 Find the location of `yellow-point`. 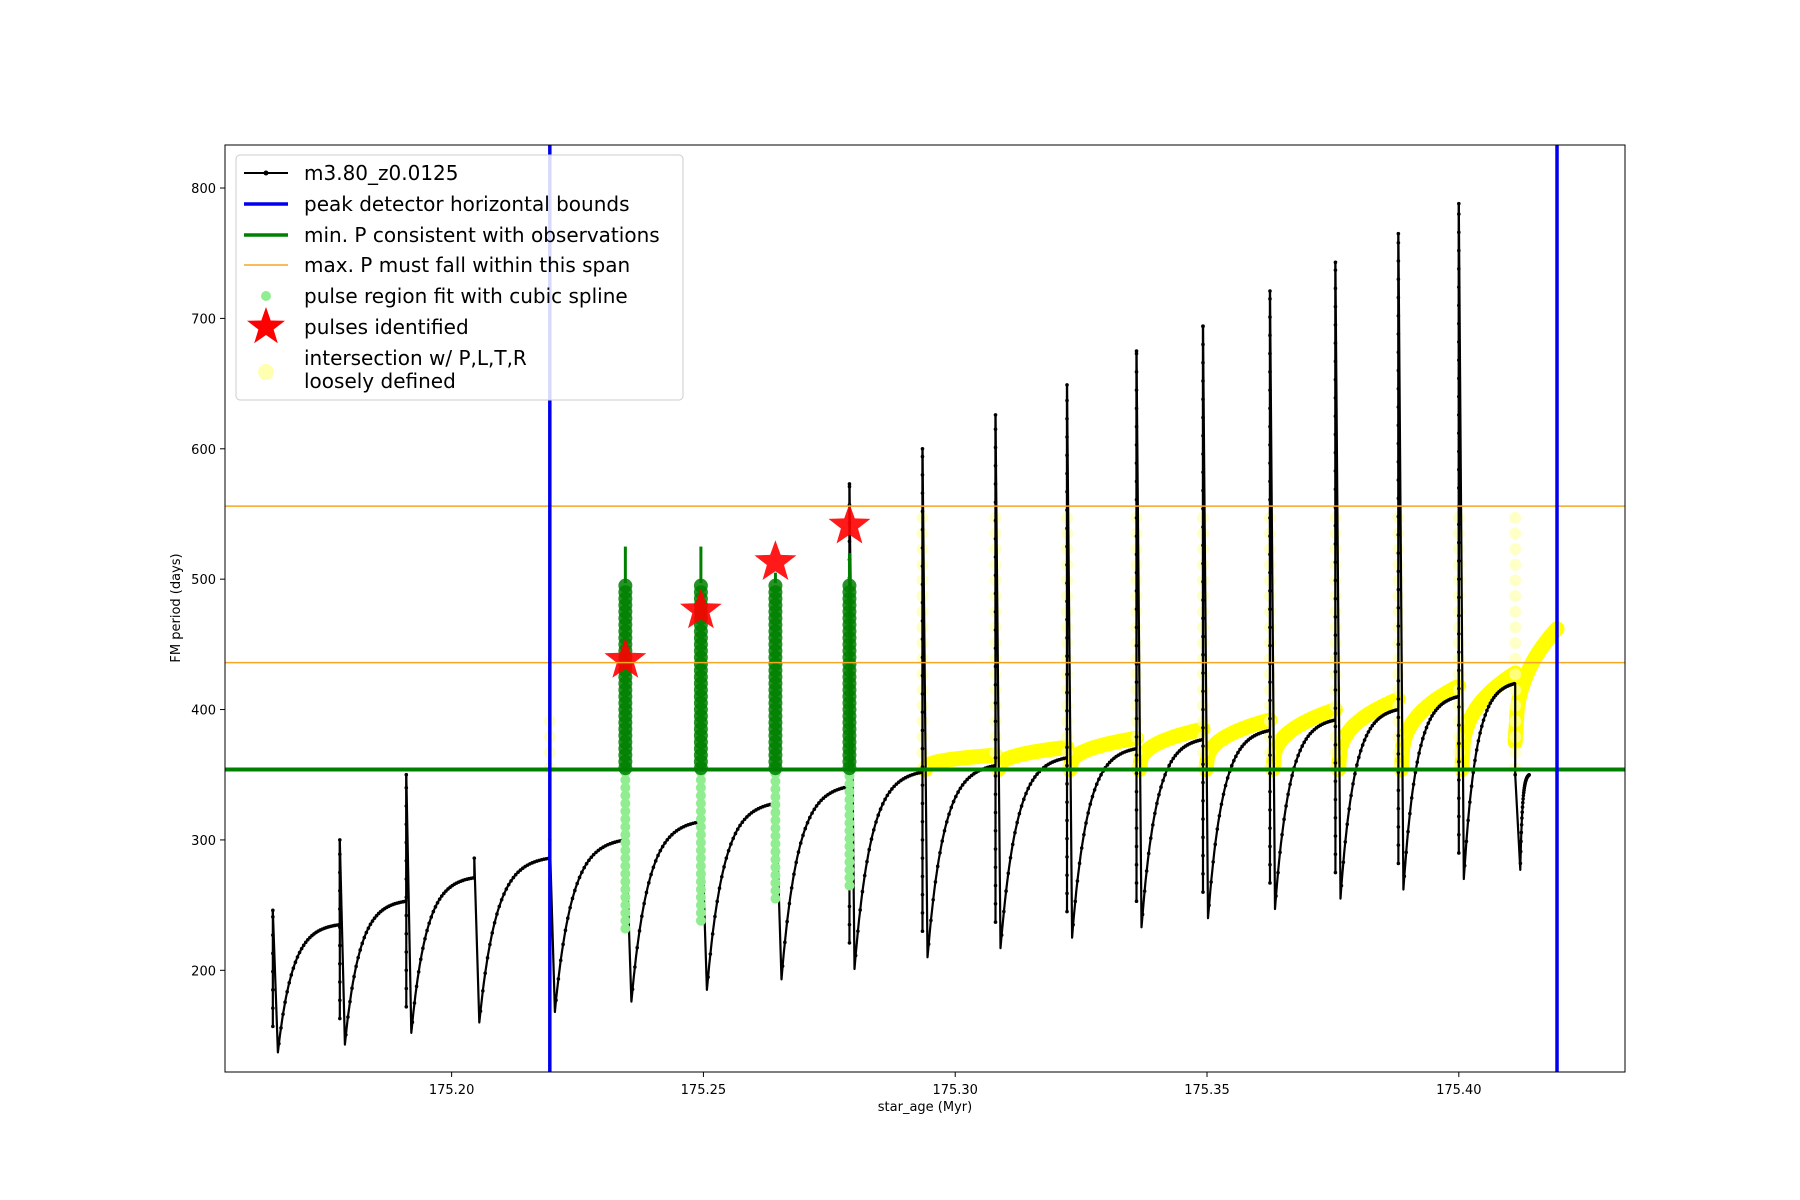

yellow-point is located at coordinates (1515, 533).